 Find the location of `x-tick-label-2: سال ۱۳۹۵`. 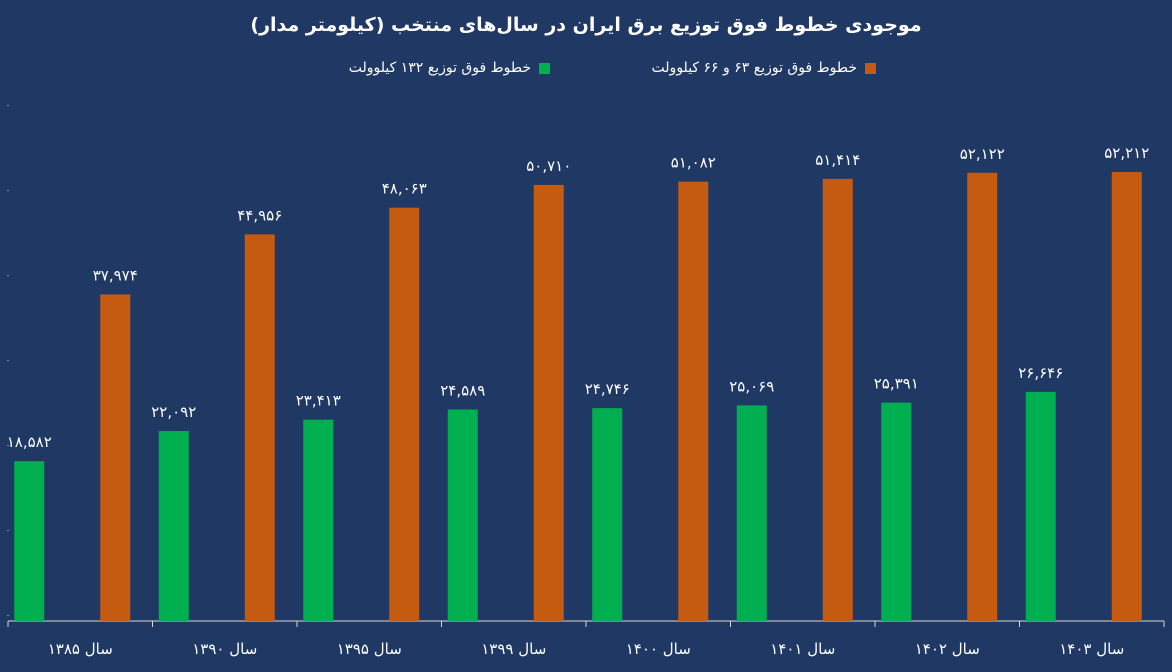

x-tick-label-2: سال ۱۳۹۵ is located at coordinates (369, 649).